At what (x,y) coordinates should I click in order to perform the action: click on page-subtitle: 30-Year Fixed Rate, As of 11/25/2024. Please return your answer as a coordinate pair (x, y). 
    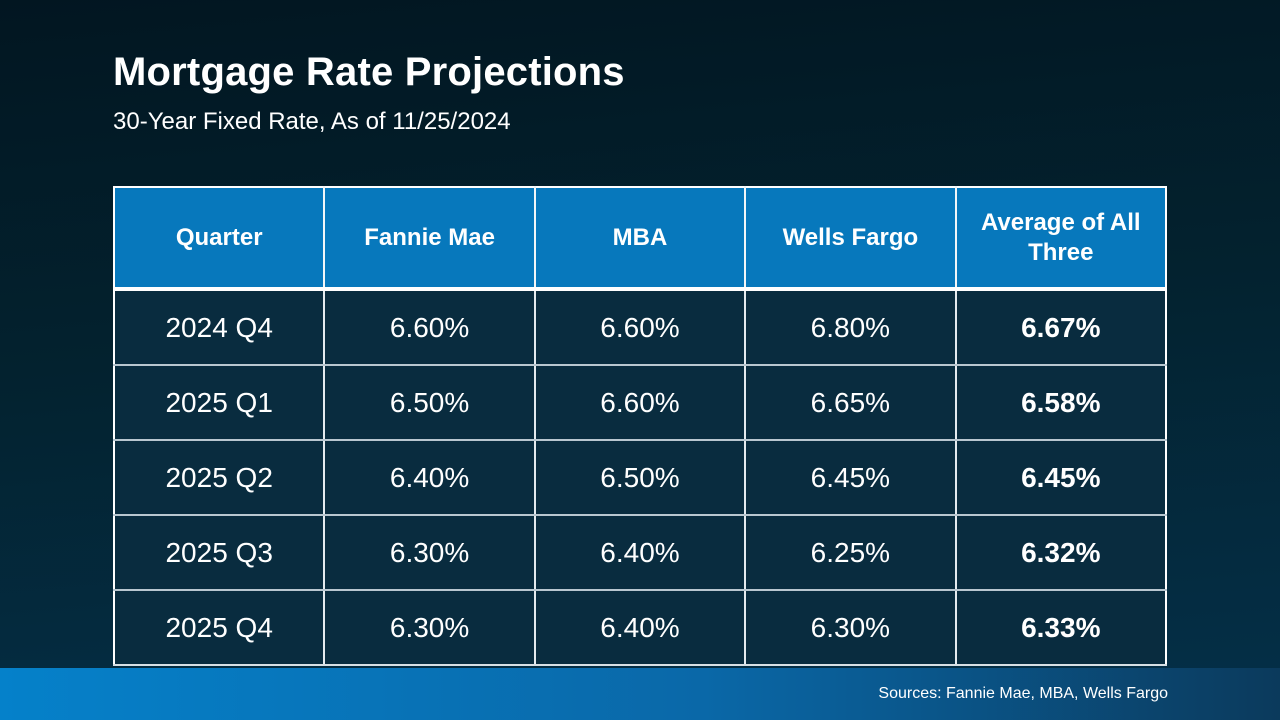
    Looking at the image, I should click on (312, 121).